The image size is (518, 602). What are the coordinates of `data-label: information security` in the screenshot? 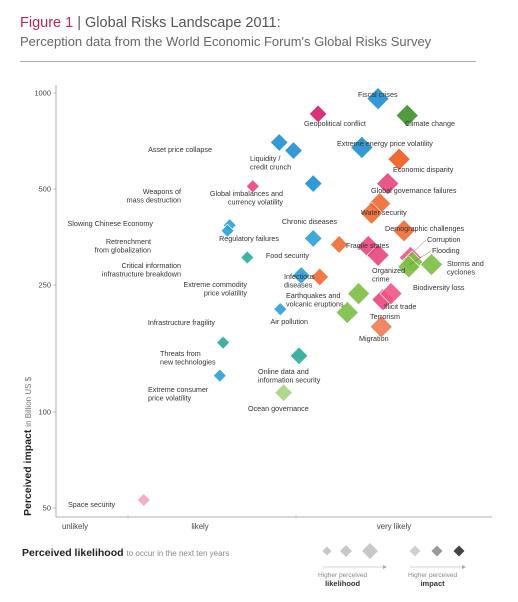 It's located at (289, 380).